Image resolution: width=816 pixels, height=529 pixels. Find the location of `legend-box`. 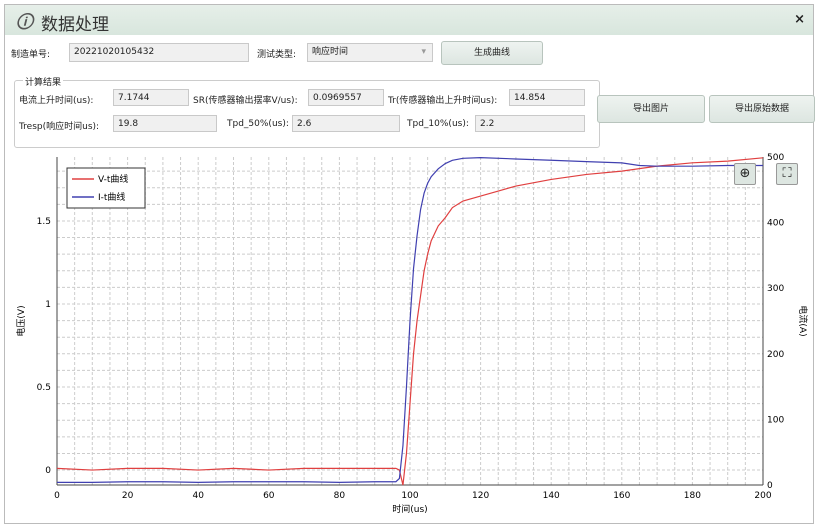

legend-box is located at coordinates (106, 188).